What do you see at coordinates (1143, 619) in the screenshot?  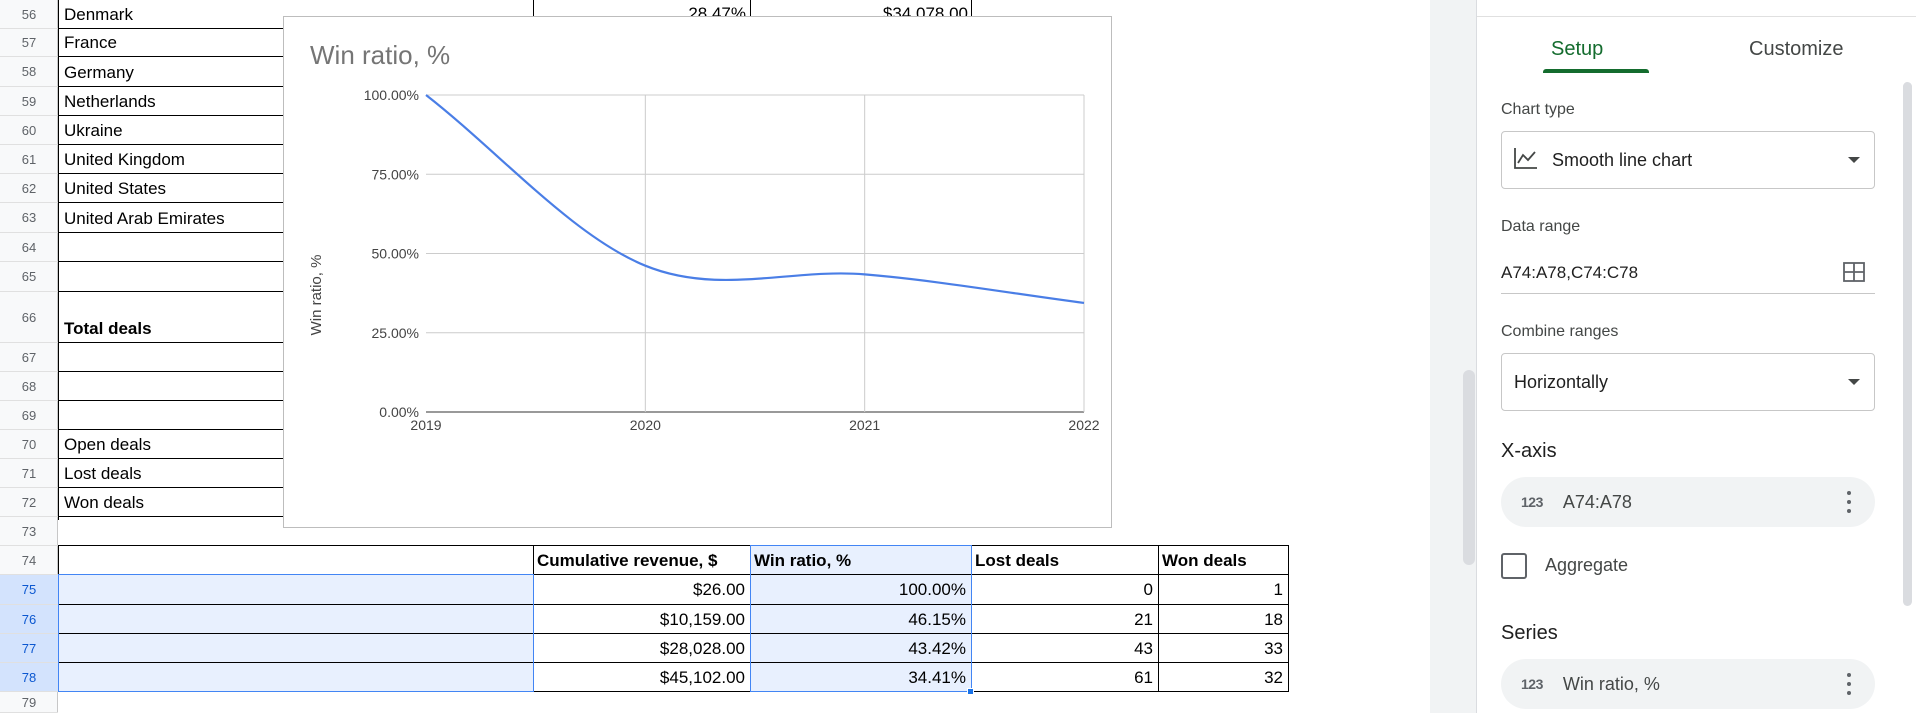 I see `table-cell: 21` at bounding box center [1143, 619].